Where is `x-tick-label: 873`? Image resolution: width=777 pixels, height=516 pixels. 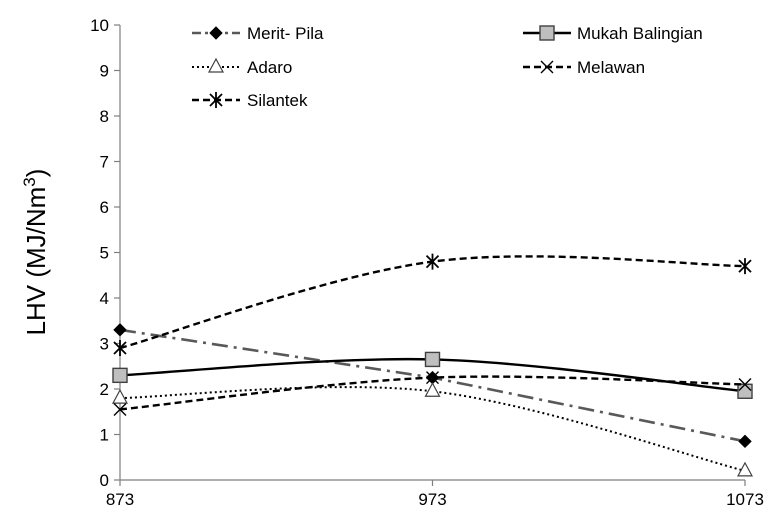
x-tick-label: 873 is located at coordinates (120, 499).